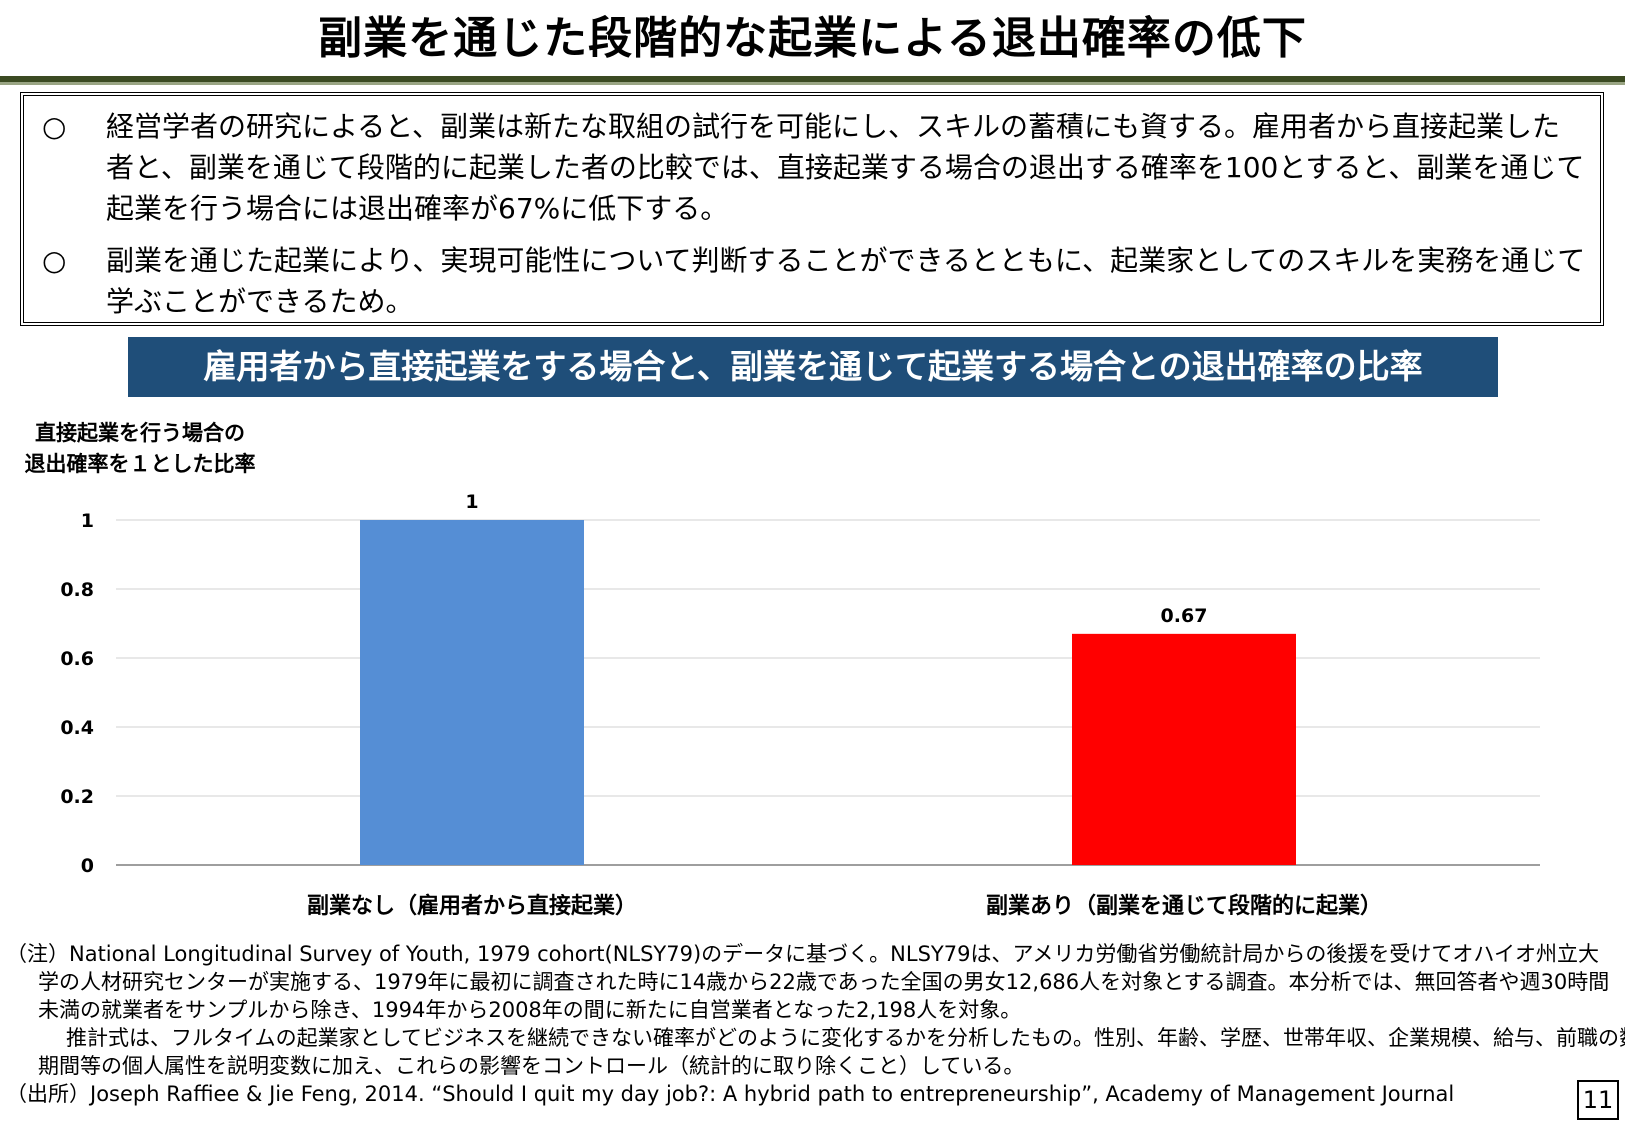  I want to click on y-tick-label: 0.6, so click(77, 659).